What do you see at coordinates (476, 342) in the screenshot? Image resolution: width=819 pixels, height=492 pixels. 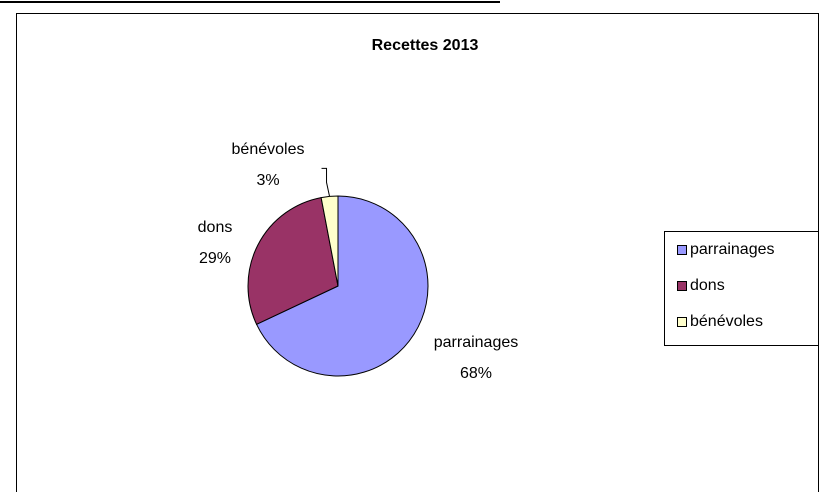 I see `data-label-parrainages-name: parrainages` at bounding box center [476, 342].